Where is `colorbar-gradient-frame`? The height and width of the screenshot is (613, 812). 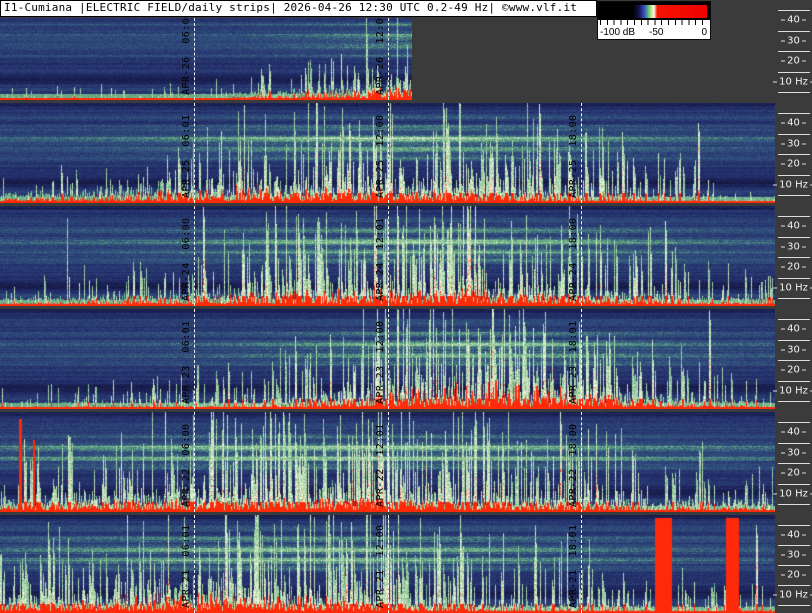
colorbar-gradient-frame is located at coordinates (654, 11).